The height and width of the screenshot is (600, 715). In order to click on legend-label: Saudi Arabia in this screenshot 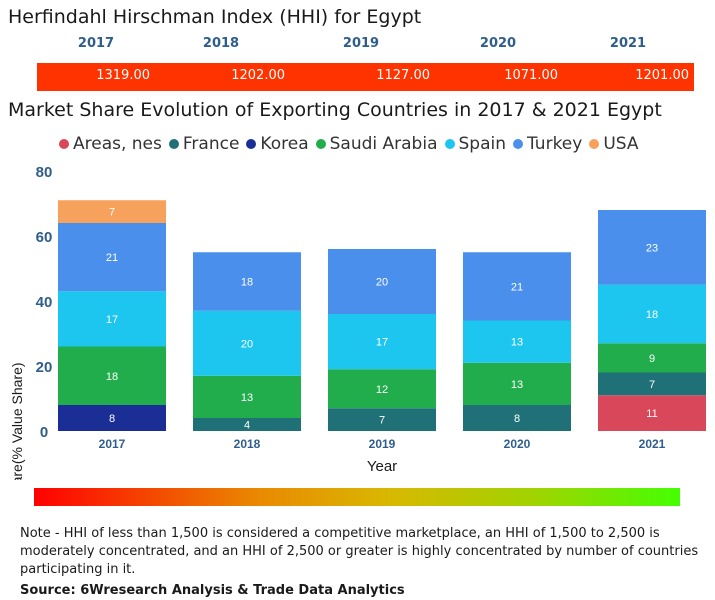, I will do `click(383, 144)`.